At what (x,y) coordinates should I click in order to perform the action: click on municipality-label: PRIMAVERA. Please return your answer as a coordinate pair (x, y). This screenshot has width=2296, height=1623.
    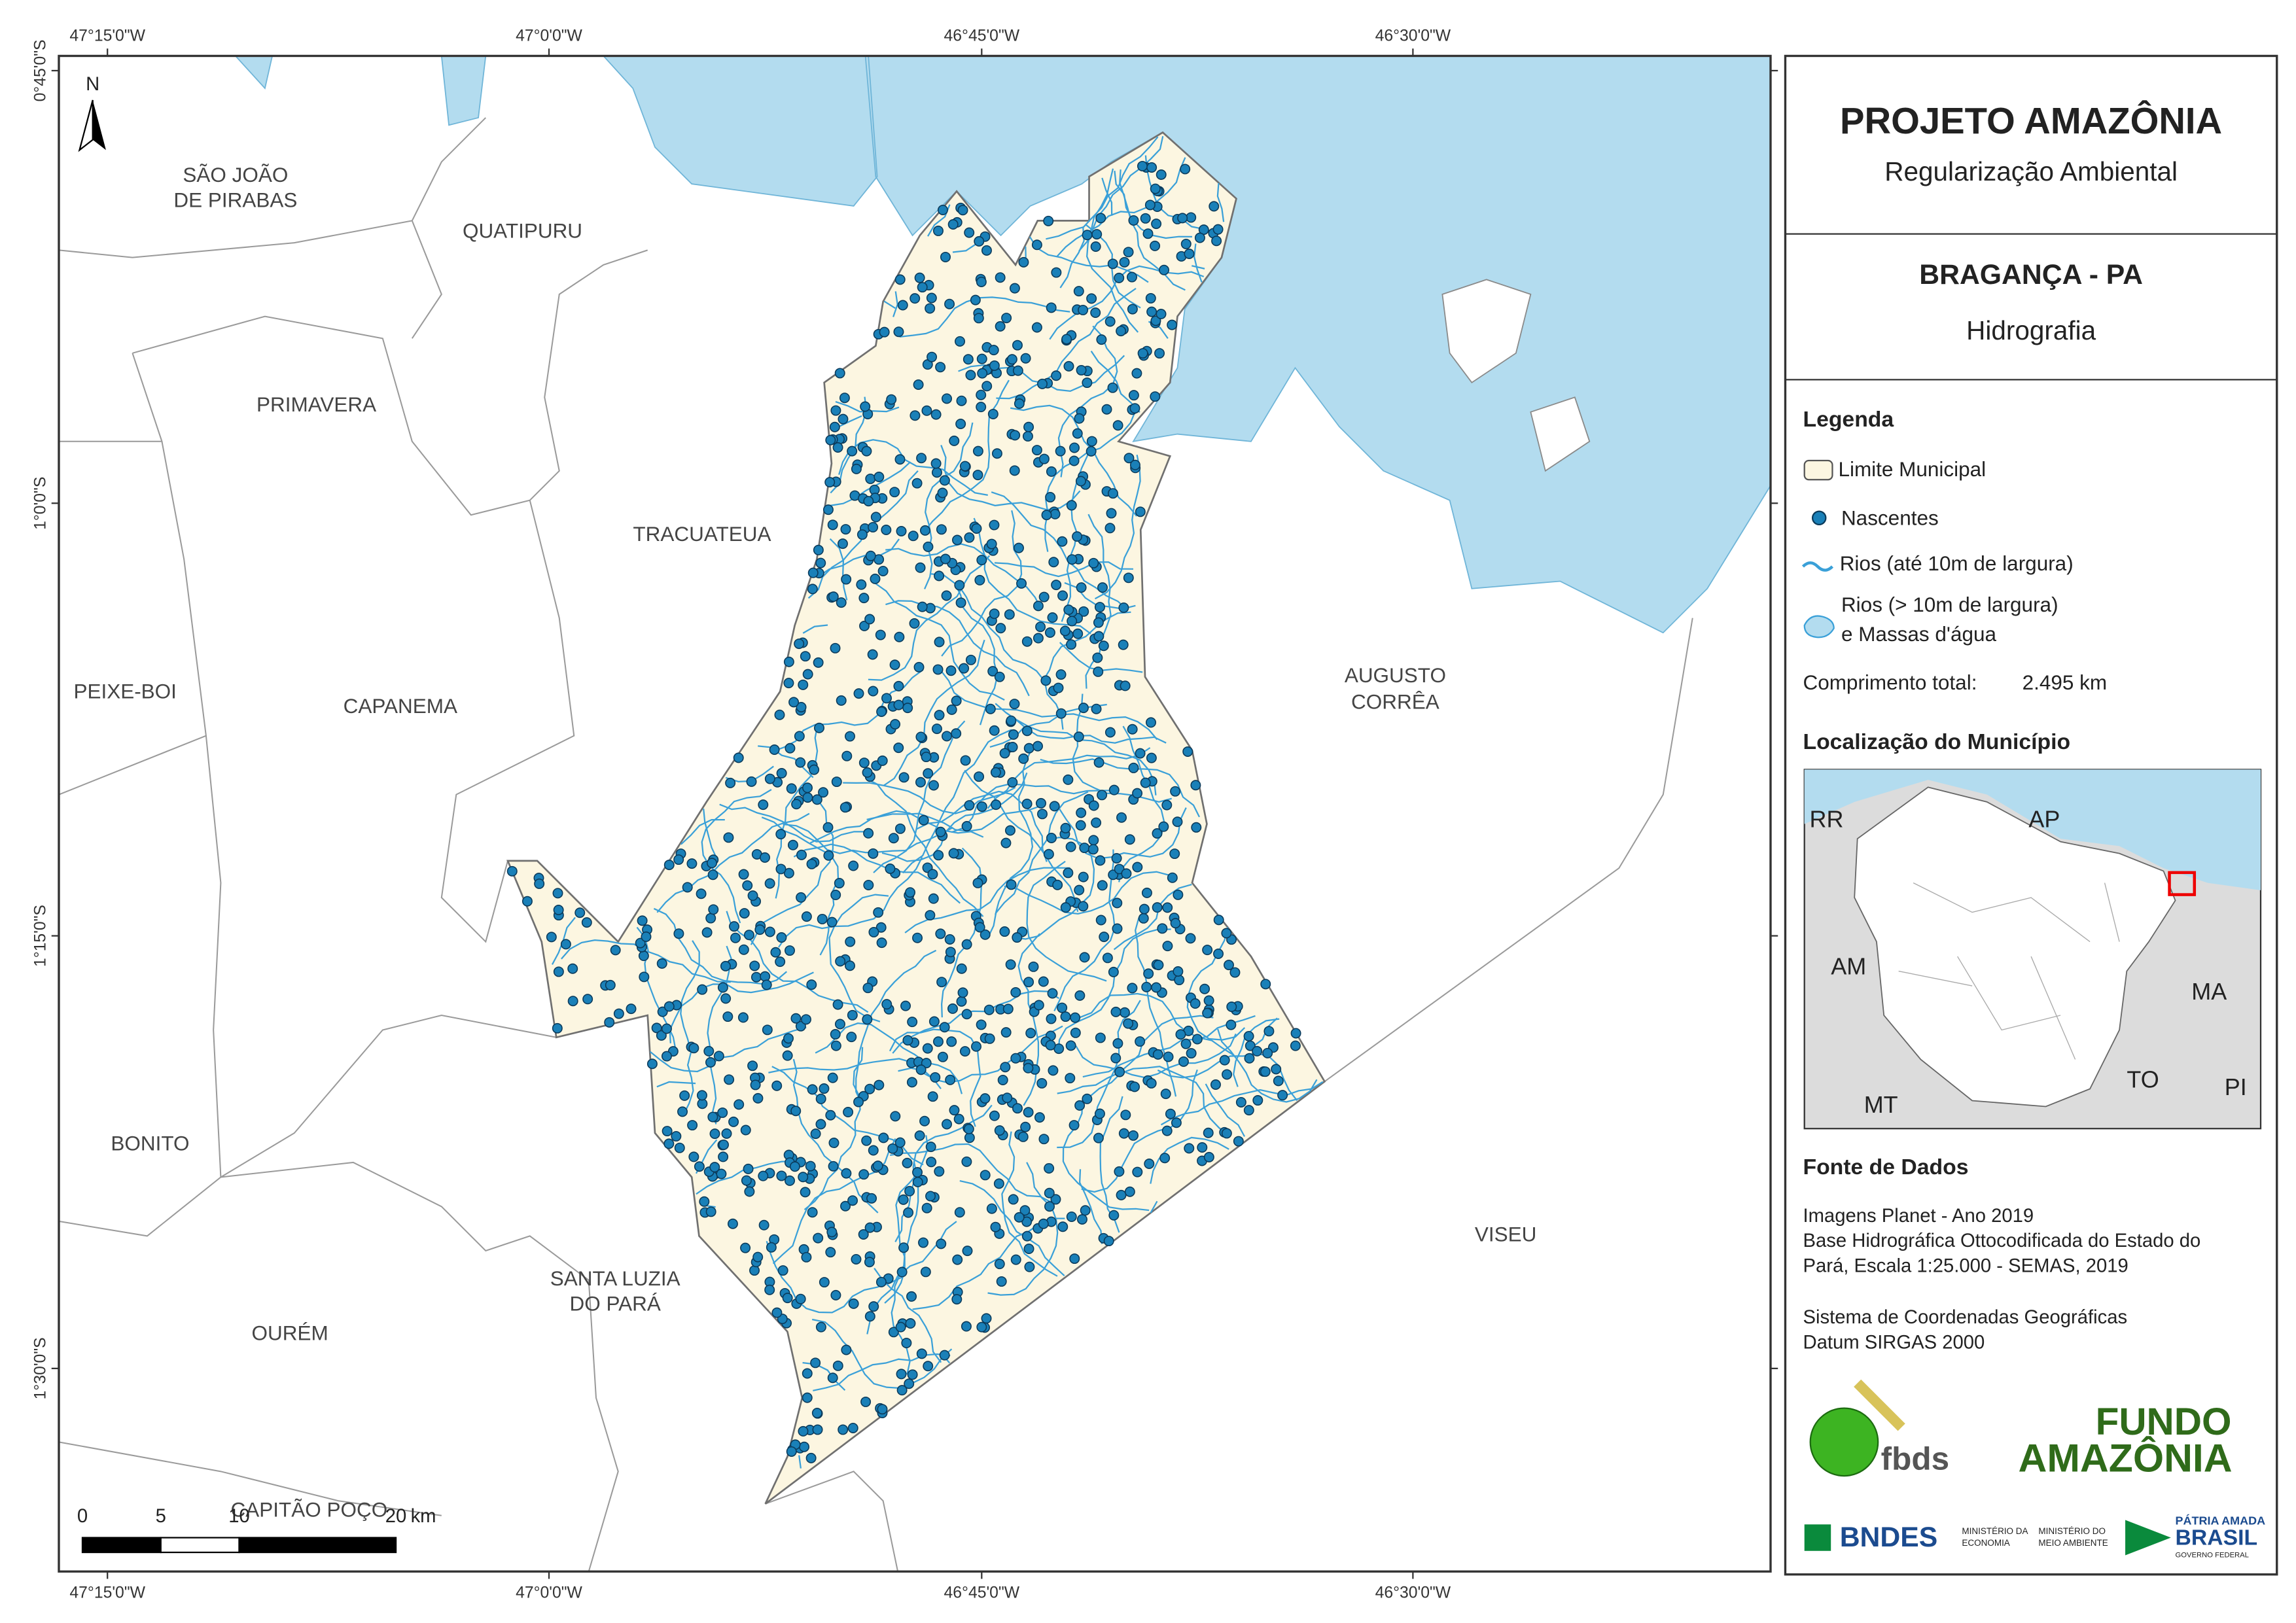
    Looking at the image, I should click on (316, 405).